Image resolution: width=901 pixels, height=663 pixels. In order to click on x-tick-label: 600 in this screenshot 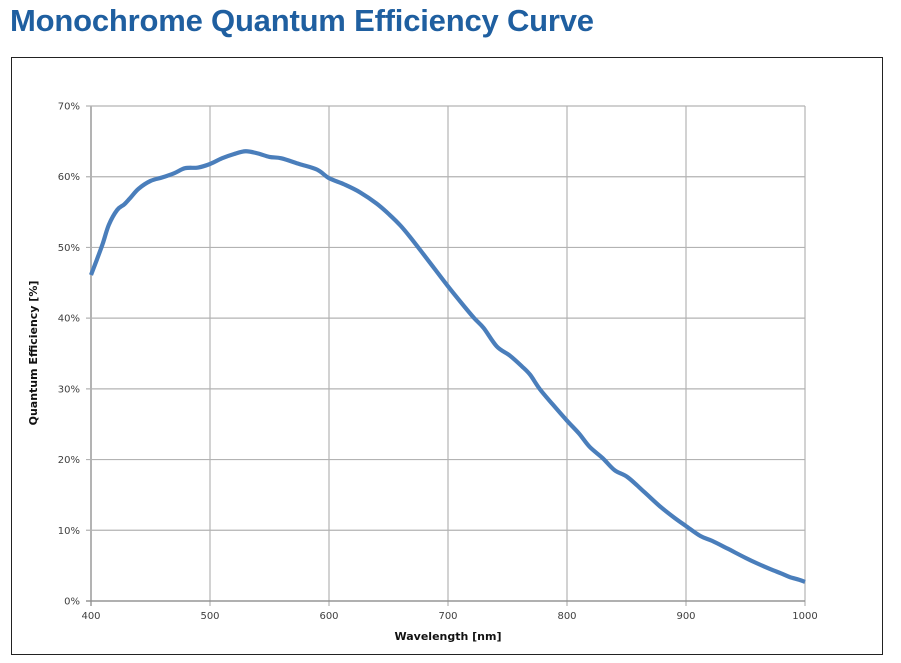, I will do `click(328, 616)`.